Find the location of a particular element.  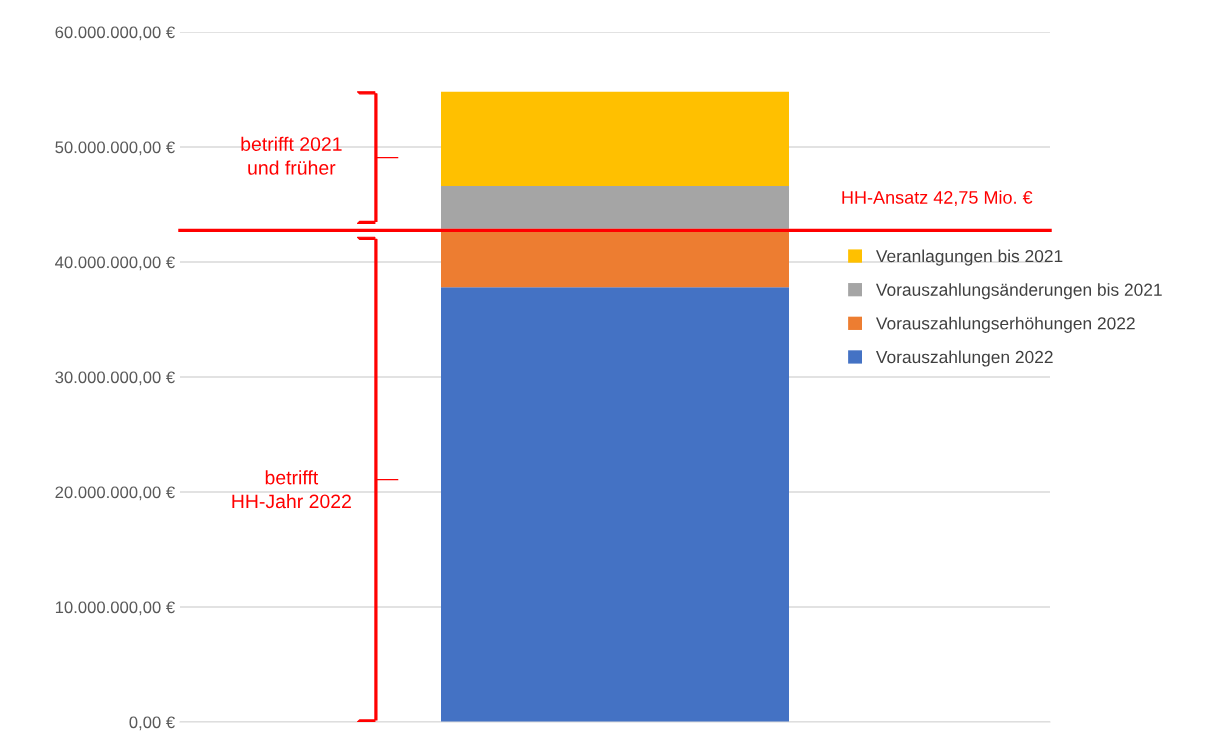

ref-line-label: HH-Ansatz 42,75 Mio. € is located at coordinates (937, 198).